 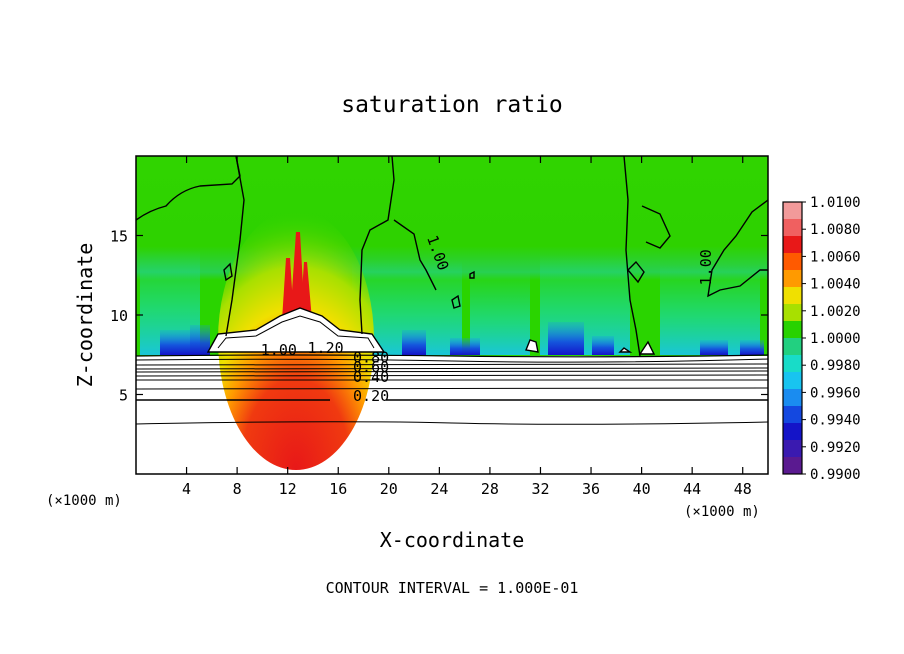 What do you see at coordinates (743, 489) in the screenshot?
I see `x-tick-label: 48` at bounding box center [743, 489].